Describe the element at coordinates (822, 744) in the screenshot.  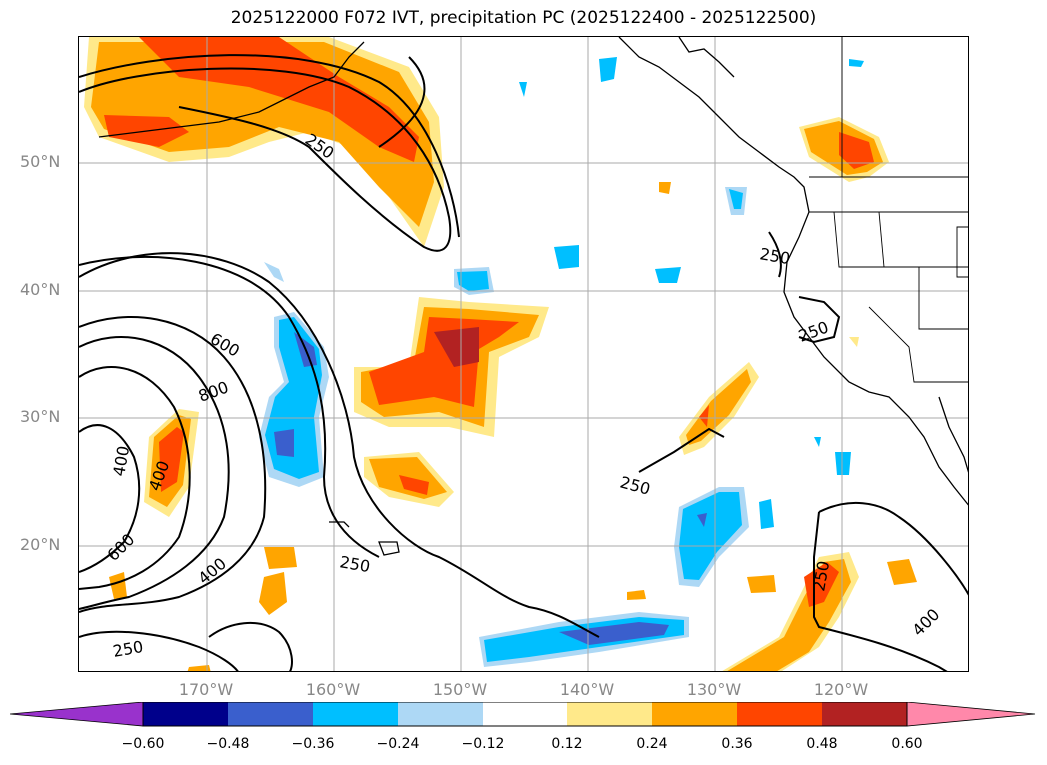
I see `colorbar-tick: 0.48` at that location.